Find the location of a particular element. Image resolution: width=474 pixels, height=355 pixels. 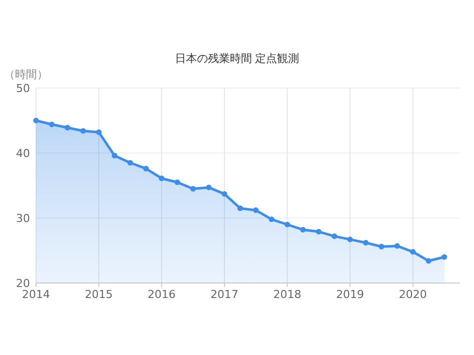

x-tick-label: 2019 is located at coordinates (350, 294).